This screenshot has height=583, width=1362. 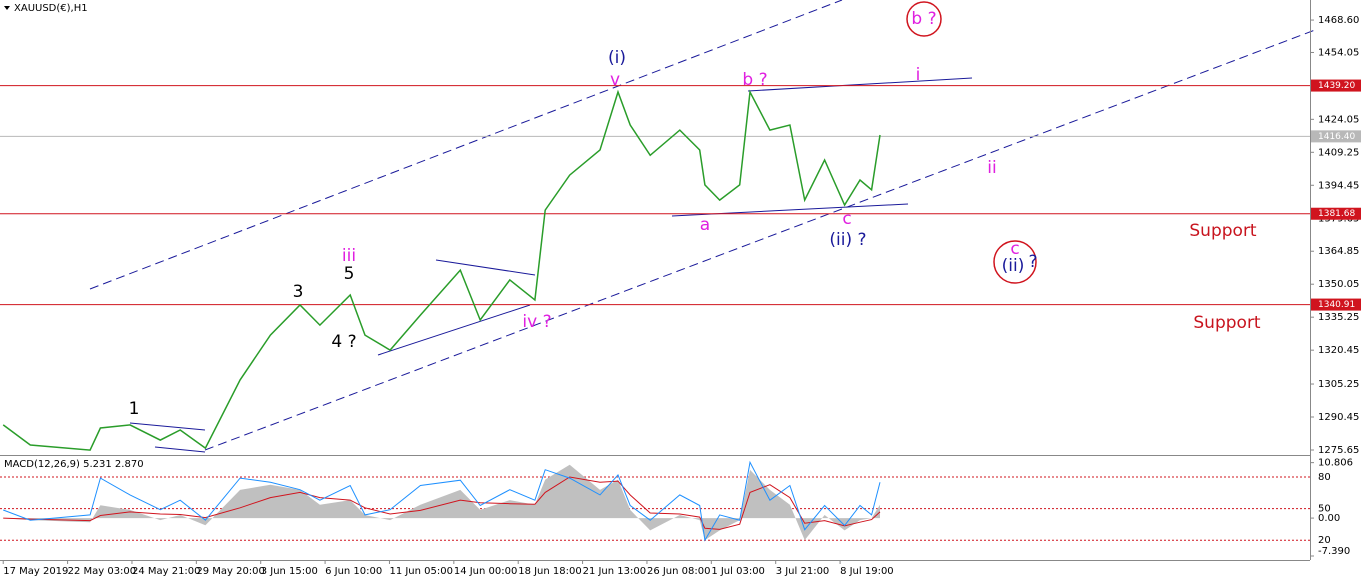 What do you see at coordinates (991, 168) in the screenshot?
I see `wave-label: ii` at bounding box center [991, 168].